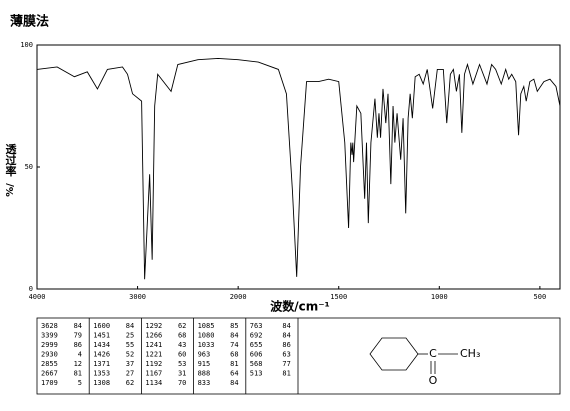 The image size is (570, 411). I want to click on peak-transmittance: 25, so click(130, 336).